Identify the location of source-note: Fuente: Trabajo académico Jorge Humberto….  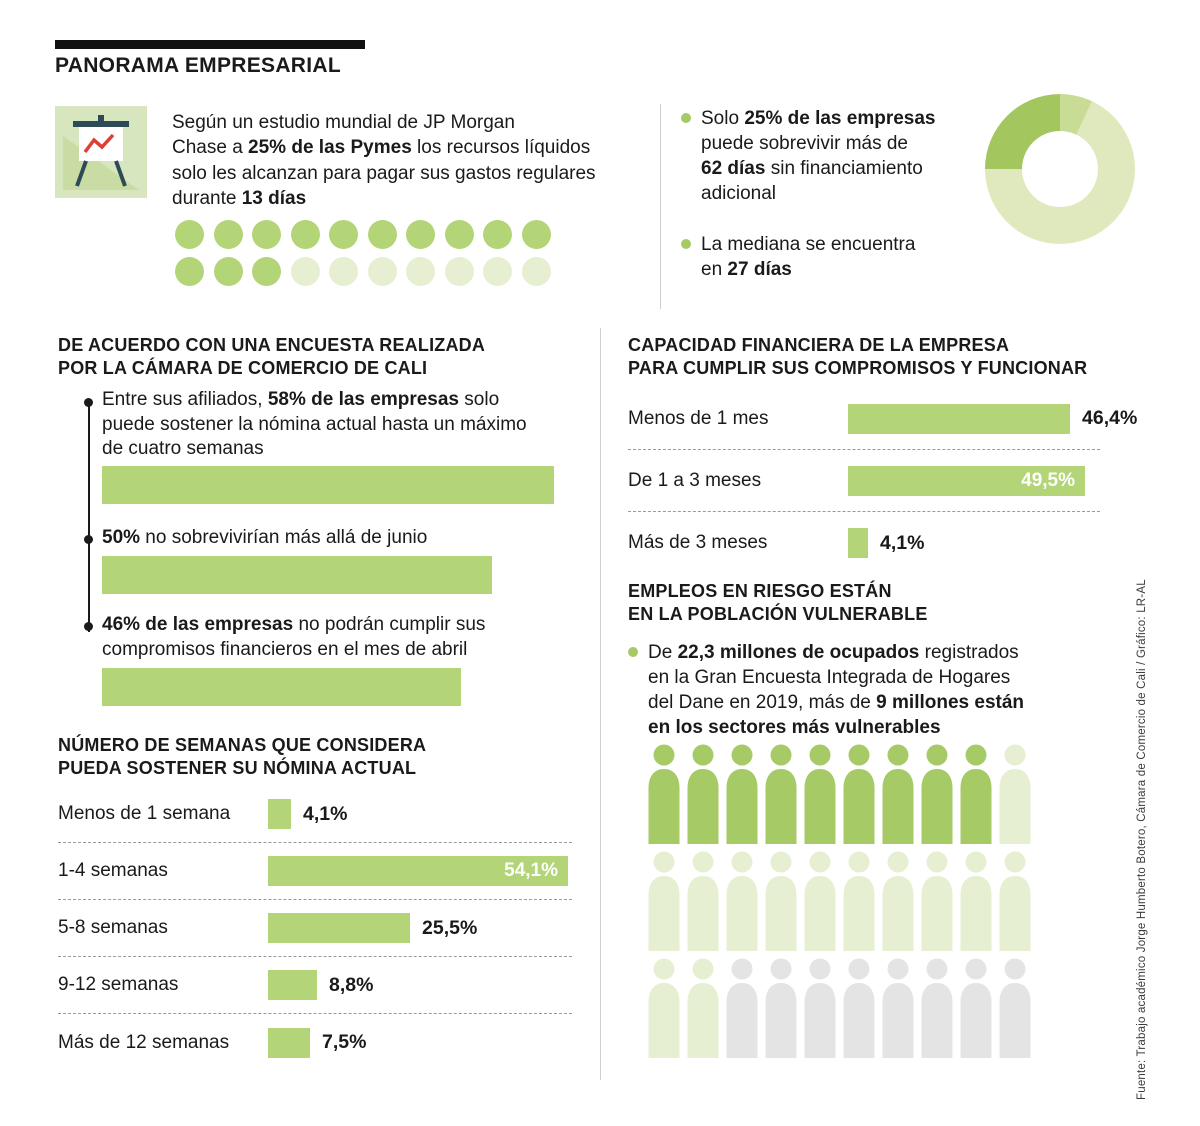
(1142, 839).